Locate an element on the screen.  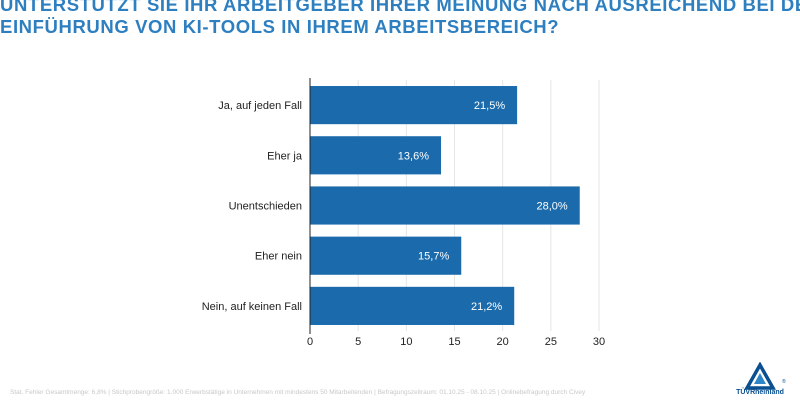
bar-value-label-4: 21,2% is located at coordinates (486, 307).